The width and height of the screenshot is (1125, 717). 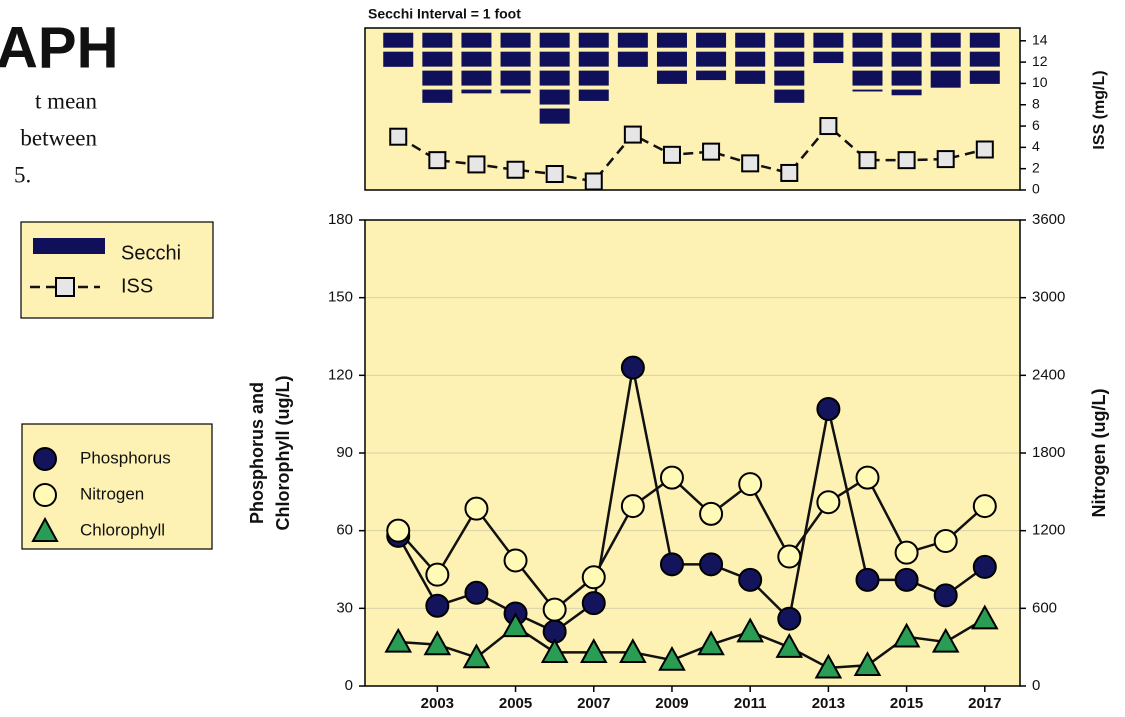 I want to click on legend-label: Chlorophyll, so click(x=122, y=529).